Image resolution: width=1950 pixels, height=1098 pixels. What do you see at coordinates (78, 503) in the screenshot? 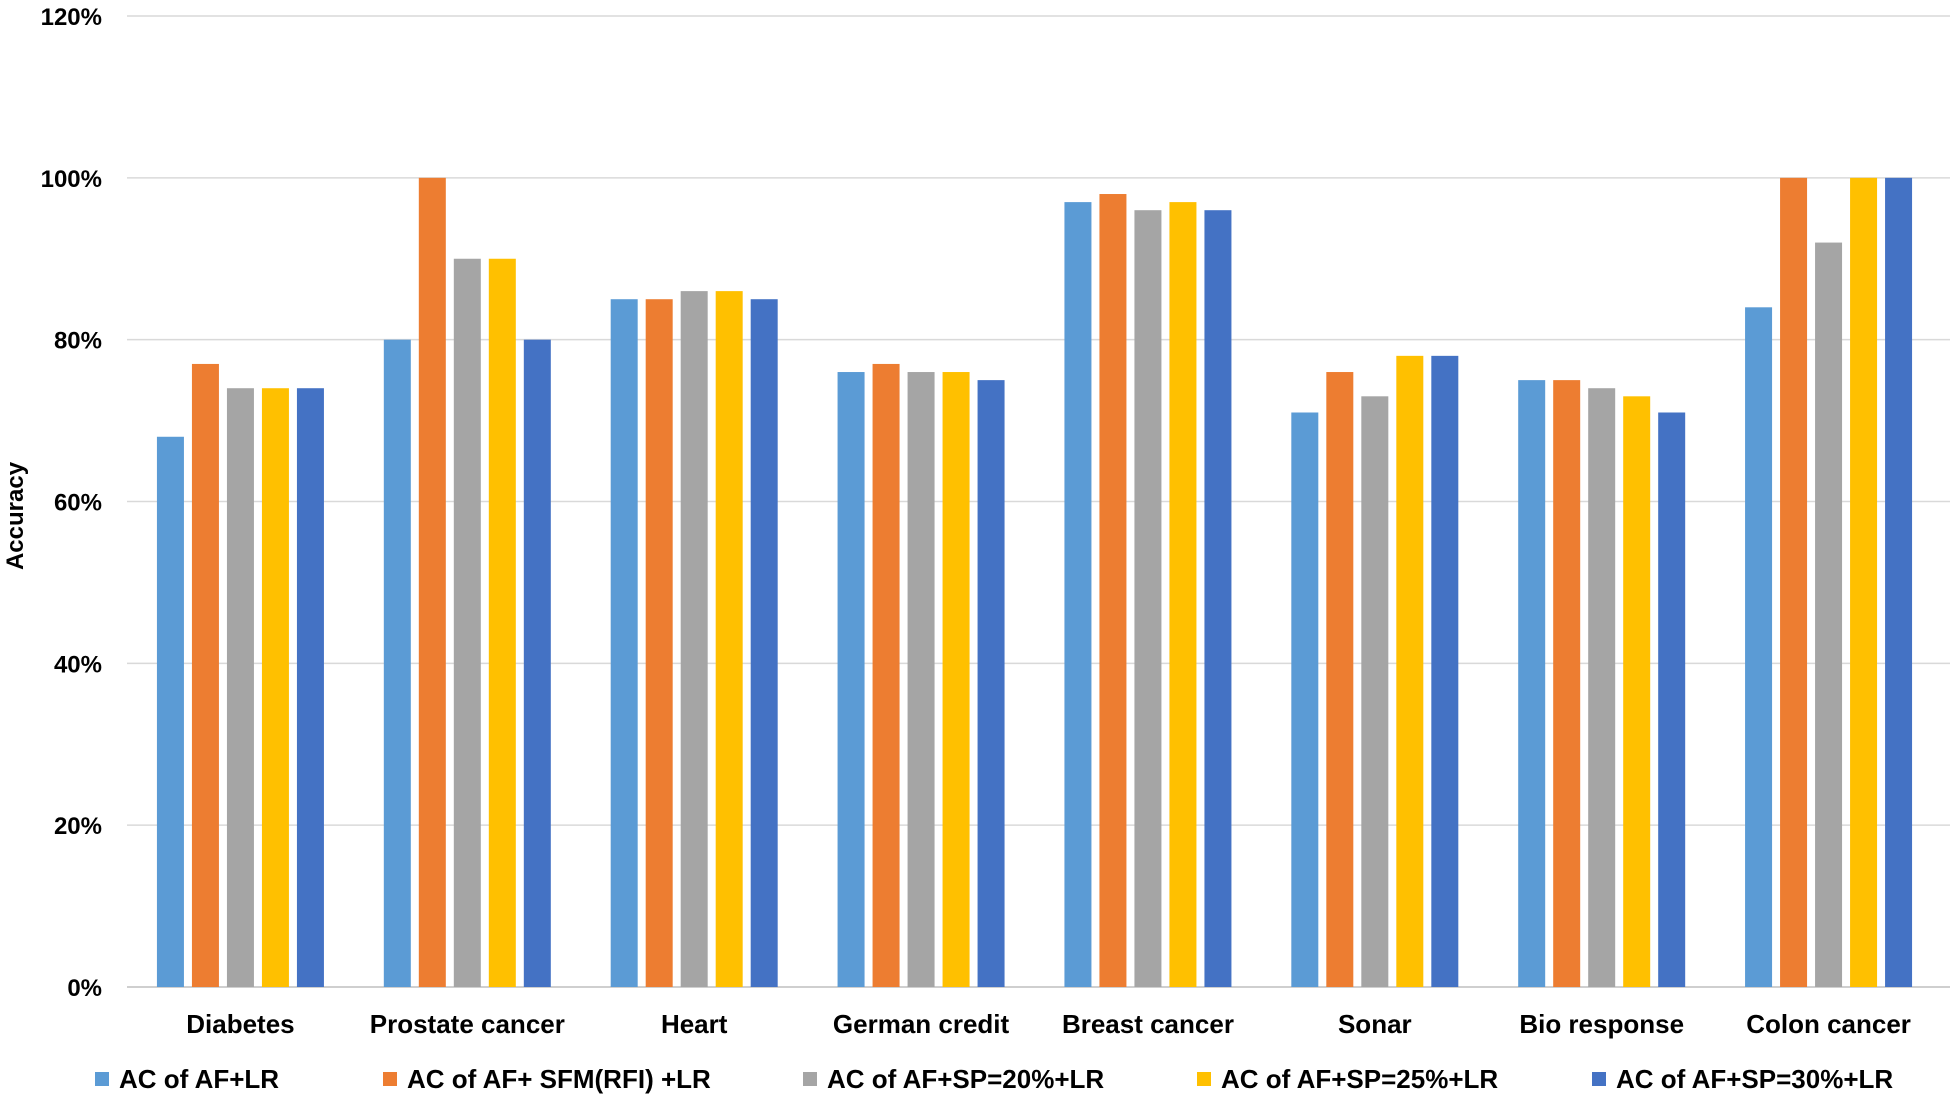
I see `y-tick-label: 60%` at bounding box center [78, 503].